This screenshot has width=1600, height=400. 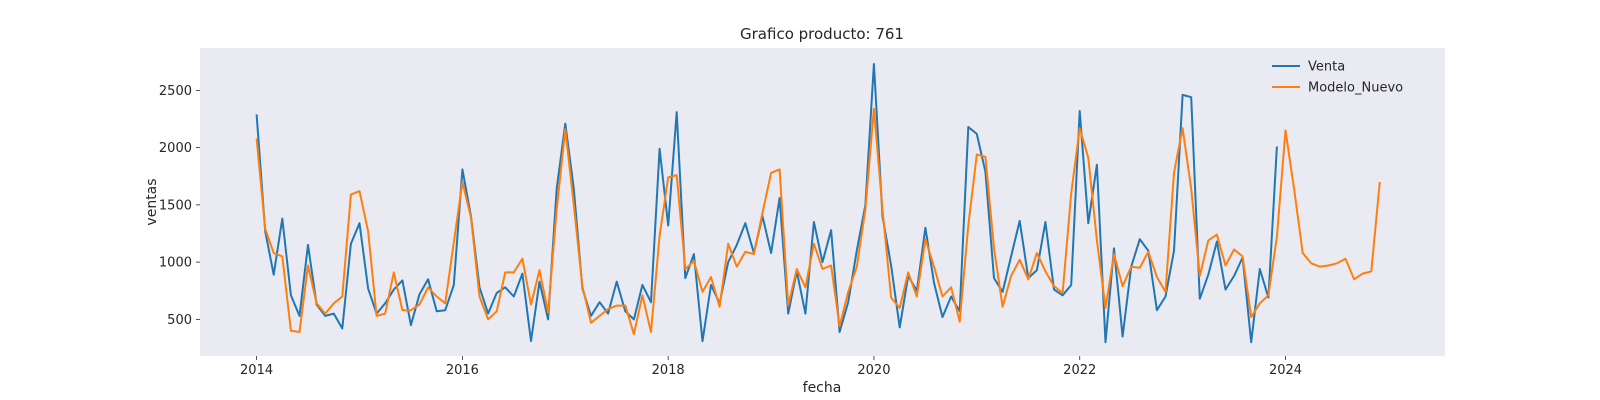 I want to click on x-tick-label: 2020, so click(x=873, y=370).